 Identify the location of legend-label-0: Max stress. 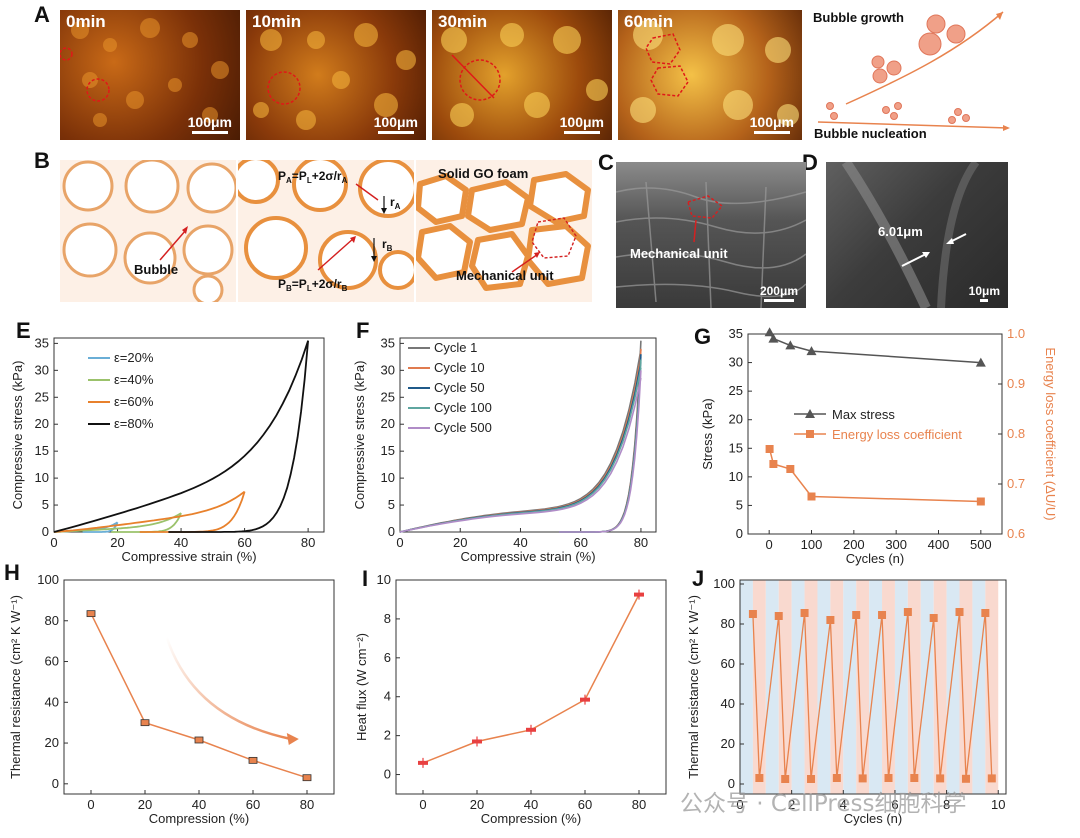
(863, 414).